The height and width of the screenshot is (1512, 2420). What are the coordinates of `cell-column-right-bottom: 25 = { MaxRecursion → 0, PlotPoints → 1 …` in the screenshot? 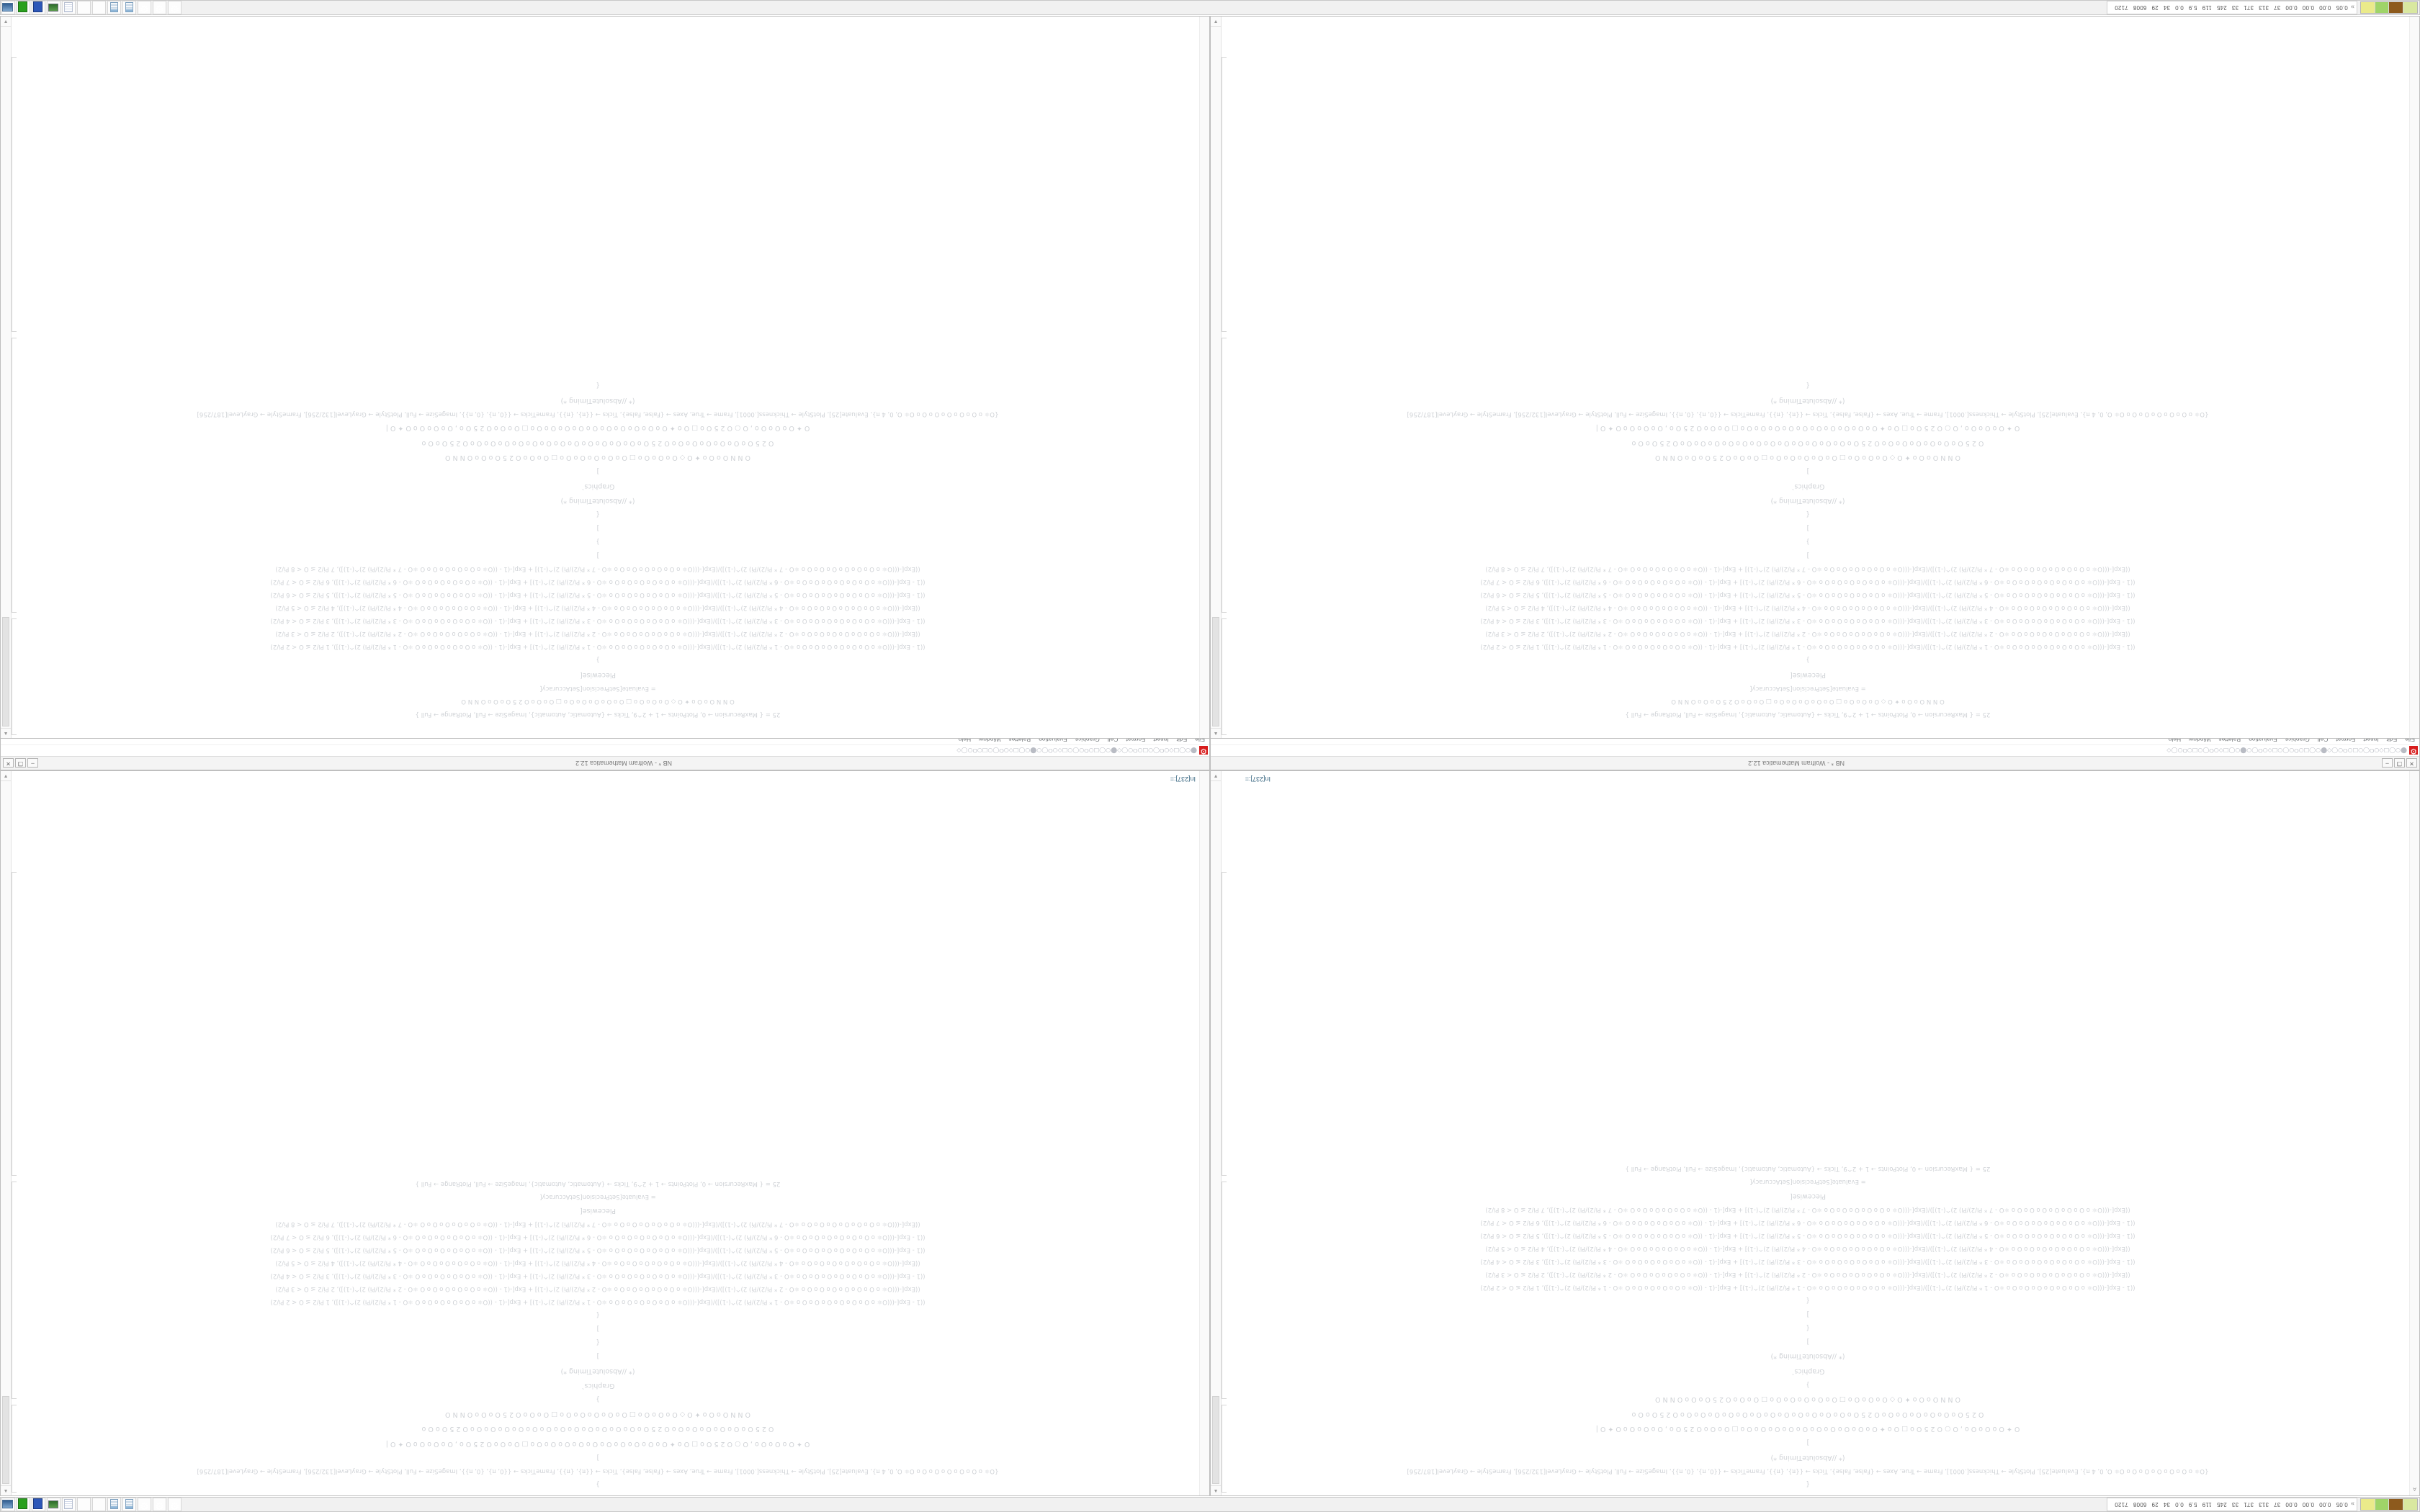 It's located at (605, 558).